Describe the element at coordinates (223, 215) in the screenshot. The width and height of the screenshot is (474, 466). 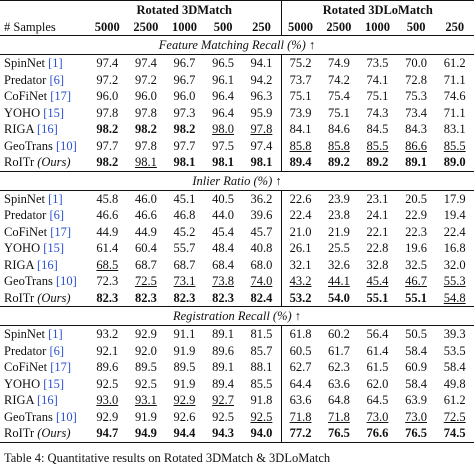
I see `value-cell: 44.0` at that location.